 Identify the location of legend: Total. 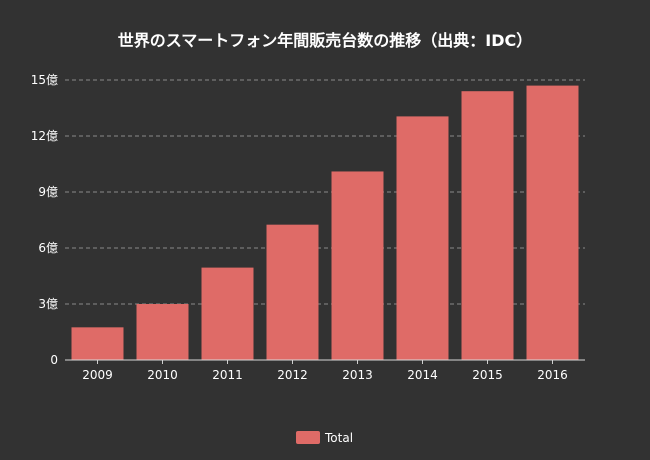
(324, 438).